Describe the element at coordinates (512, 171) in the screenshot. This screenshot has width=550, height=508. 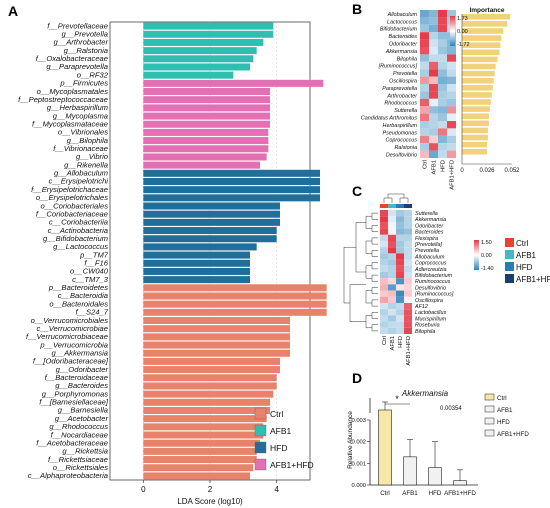
I see `importance-tick-label: 0.052` at that location.